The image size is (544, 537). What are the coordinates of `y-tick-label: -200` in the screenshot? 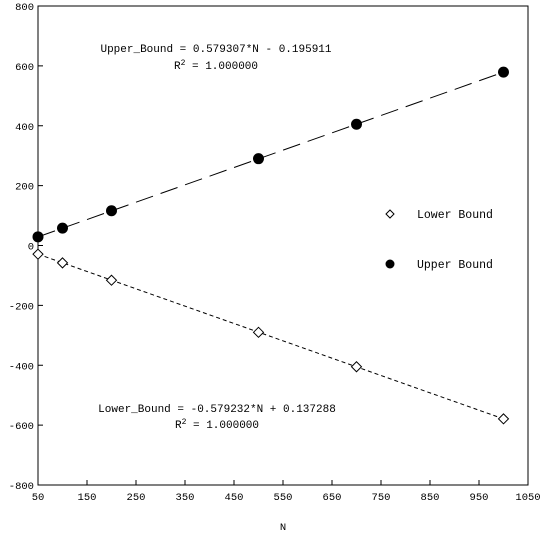 It's located at (21, 307).